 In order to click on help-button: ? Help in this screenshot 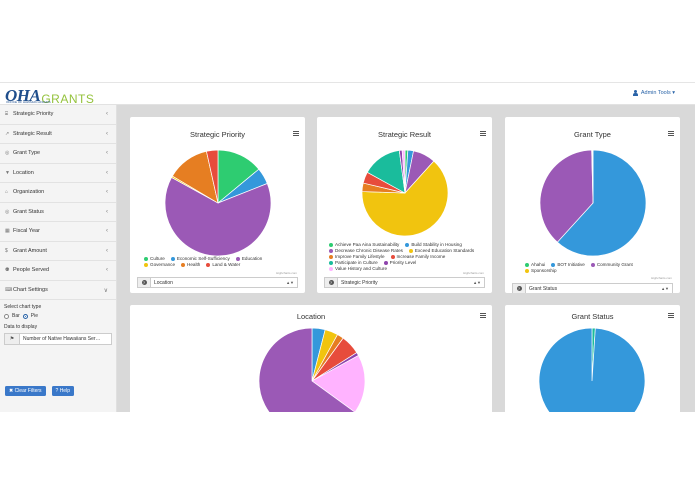, I will do `click(62, 391)`.